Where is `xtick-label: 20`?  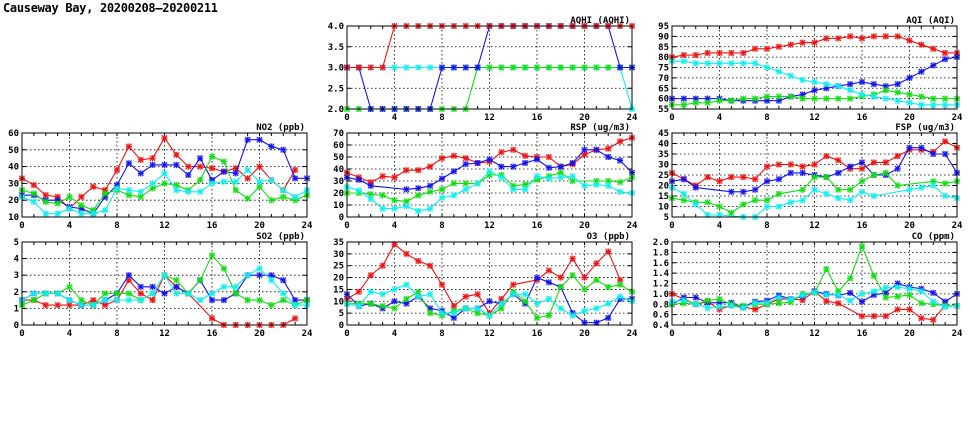 xtick-label: 20 is located at coordinates (584, 334).